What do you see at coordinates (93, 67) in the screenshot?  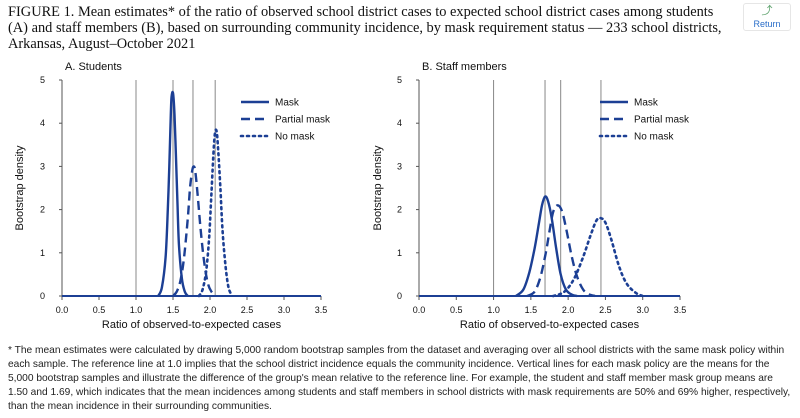 I see `panel-title: A. Students` at bounding box center [93, 67].